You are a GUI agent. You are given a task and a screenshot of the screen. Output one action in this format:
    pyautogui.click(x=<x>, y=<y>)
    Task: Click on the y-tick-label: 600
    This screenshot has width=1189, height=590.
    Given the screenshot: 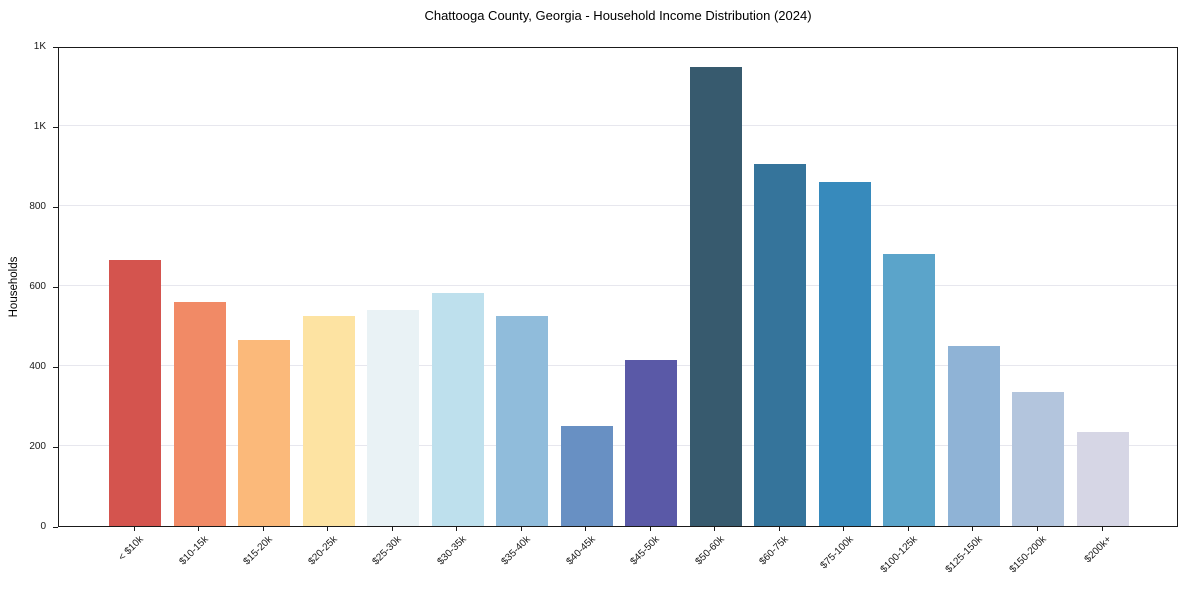 What is the action you would take?
    pyautogui.click(x=37, y=286)
    